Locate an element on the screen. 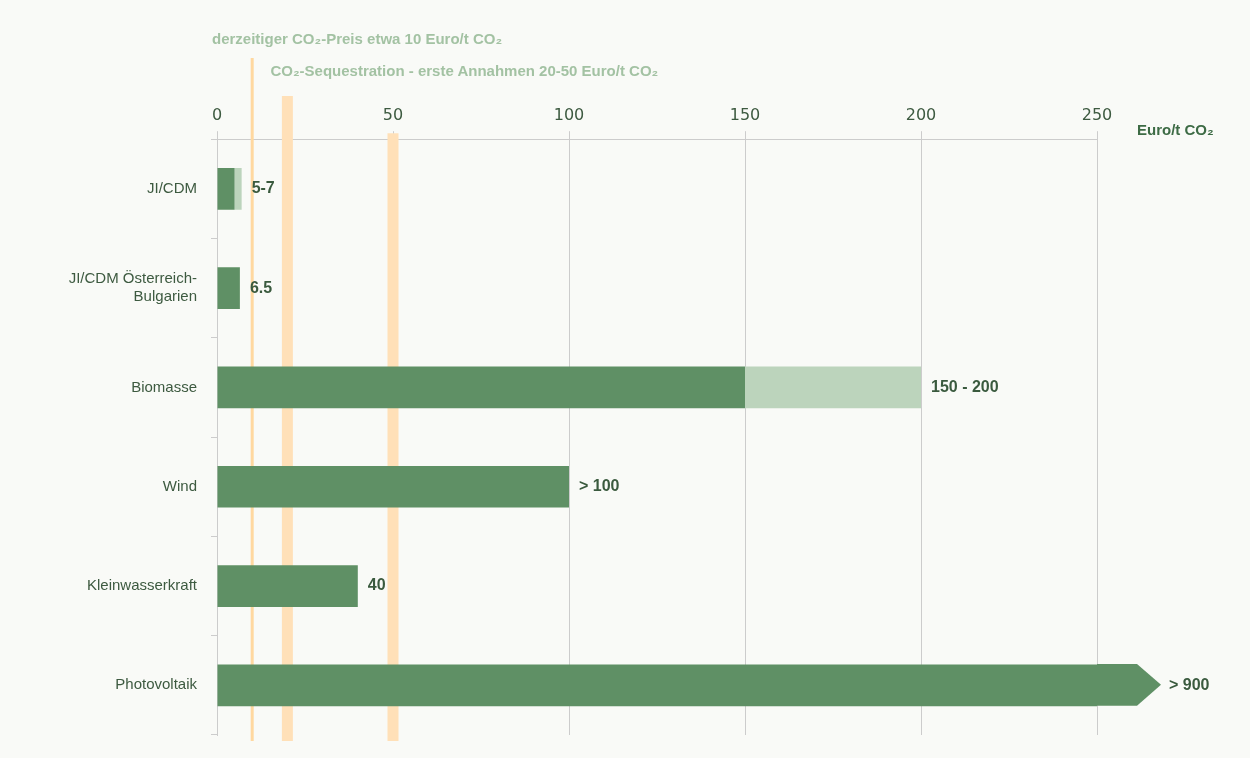 This screenshot has width=1250, height=758. data-label: 6.5 is located at coordinates (261, 287).